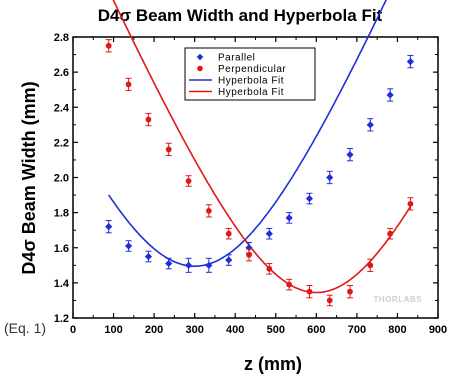 The image size is (464, 381). What do you see at coordinates (194, 330) in the screenshot?
I see `x-tick-label: 300` at bounding box center [194, 330].